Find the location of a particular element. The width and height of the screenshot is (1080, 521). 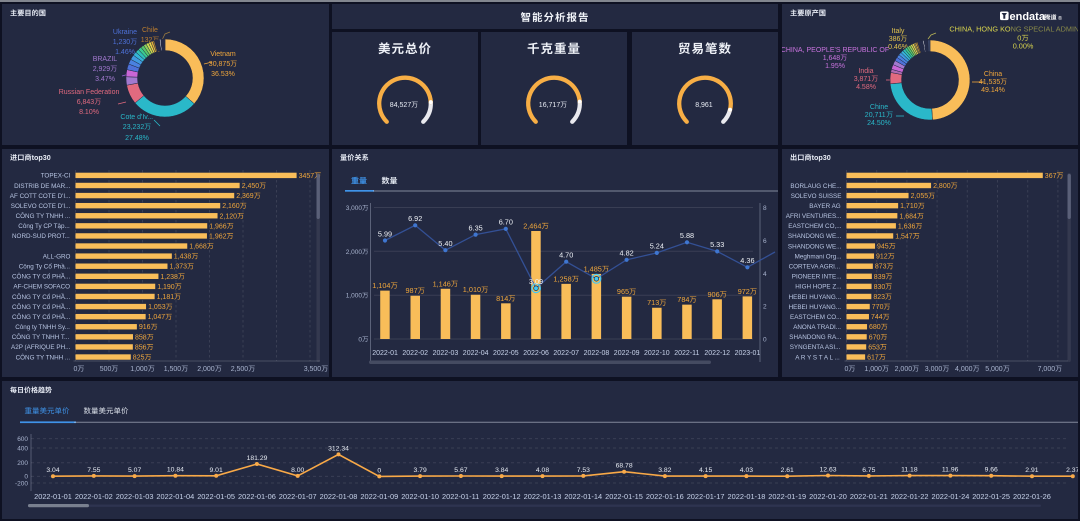

svg-text: 4.03 is located at coordinates (746, 470).